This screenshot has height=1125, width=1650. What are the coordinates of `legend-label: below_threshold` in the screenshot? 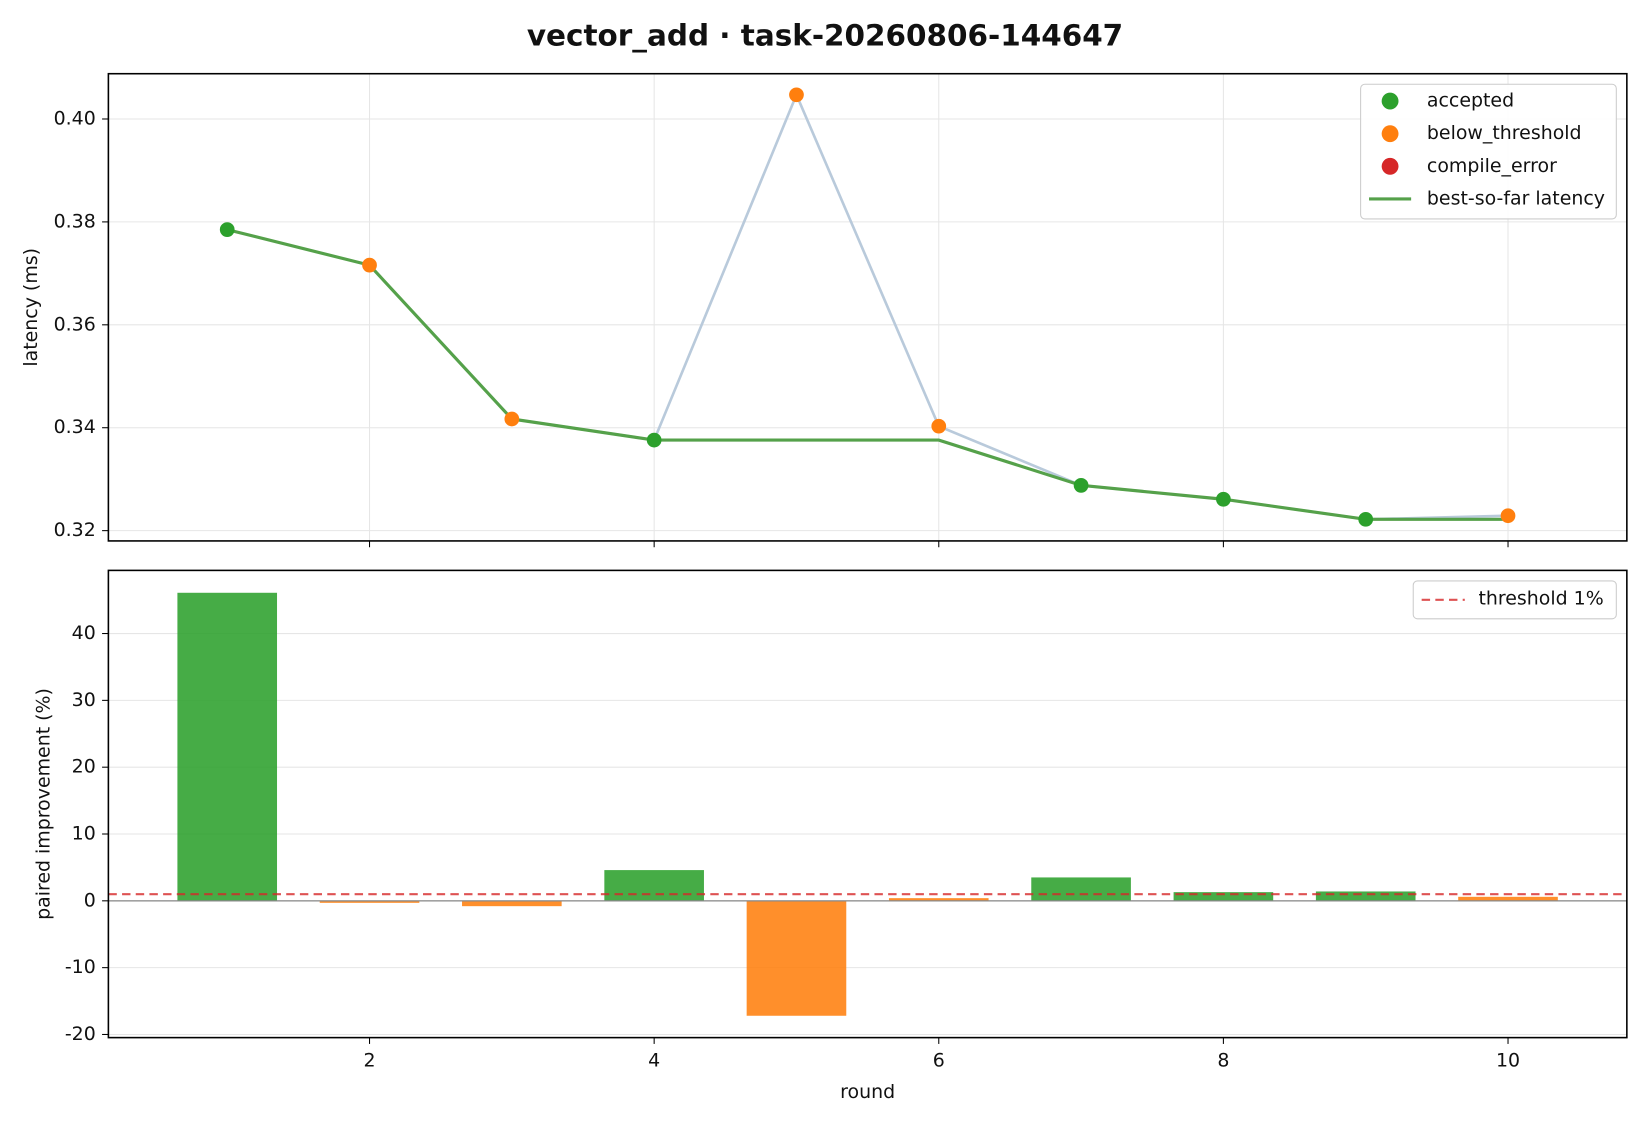 It's located at (1504, 133).